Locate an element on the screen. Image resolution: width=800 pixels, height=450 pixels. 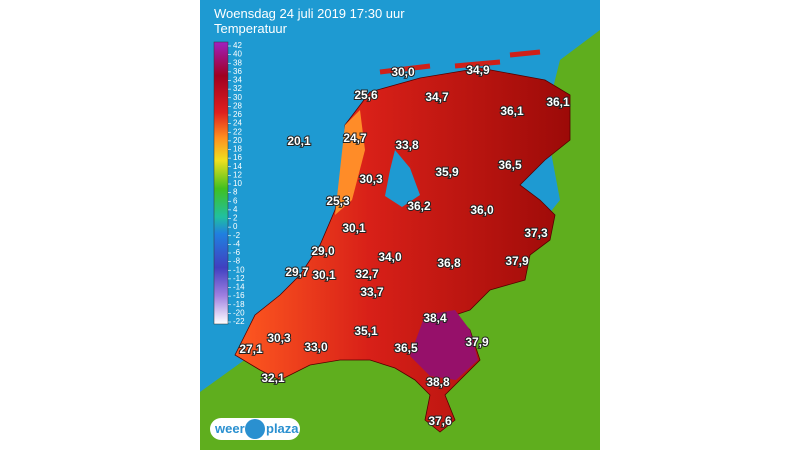
legend-tick-label: 16 is located at coordinates (237, 157).